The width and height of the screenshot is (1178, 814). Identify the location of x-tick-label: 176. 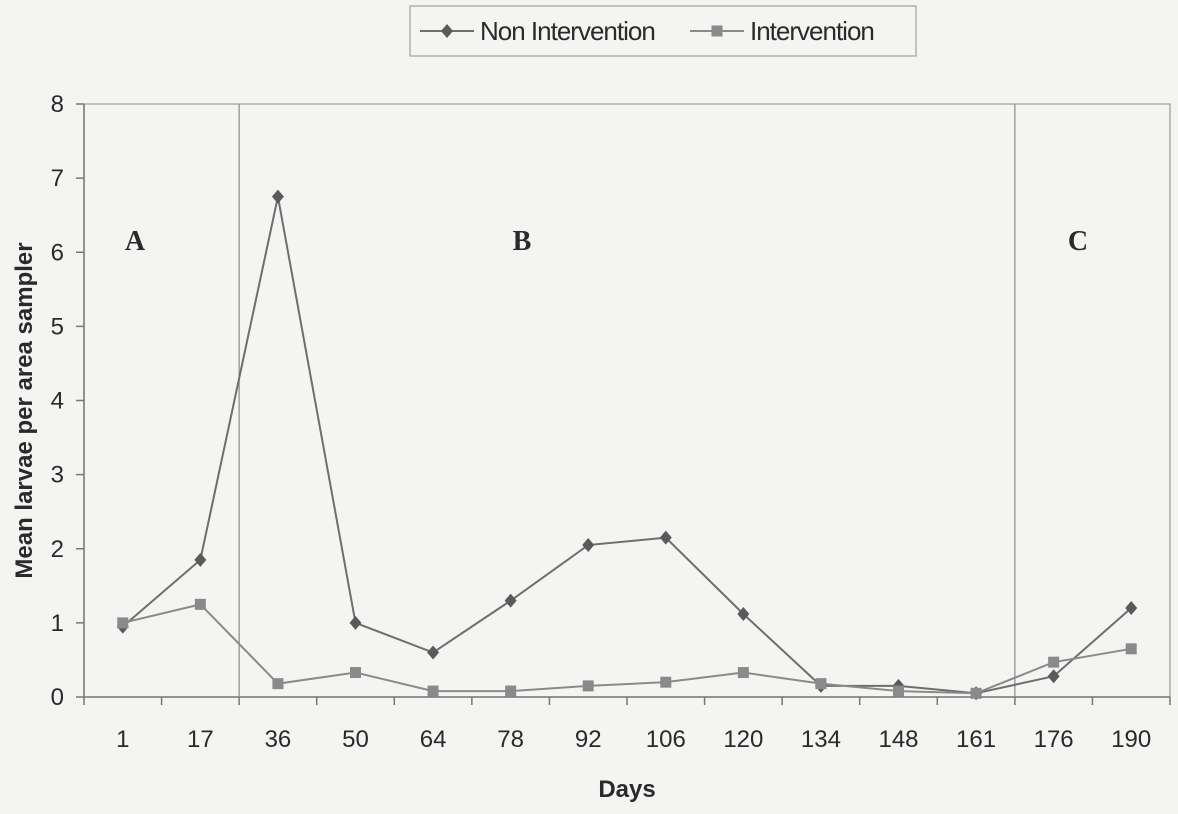
(1054, 739).